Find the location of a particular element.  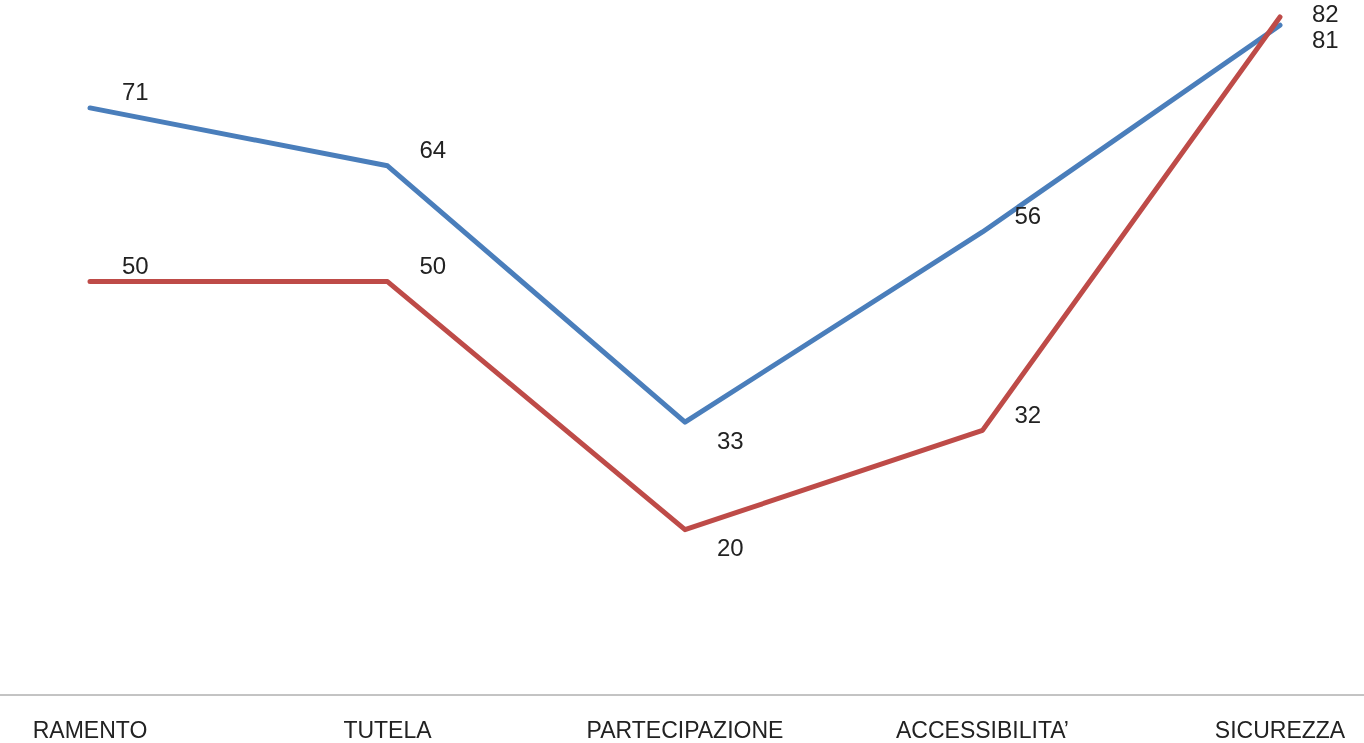

x-tick-label: ACCESSIBILITA’ is located at coordinates (982, 730).